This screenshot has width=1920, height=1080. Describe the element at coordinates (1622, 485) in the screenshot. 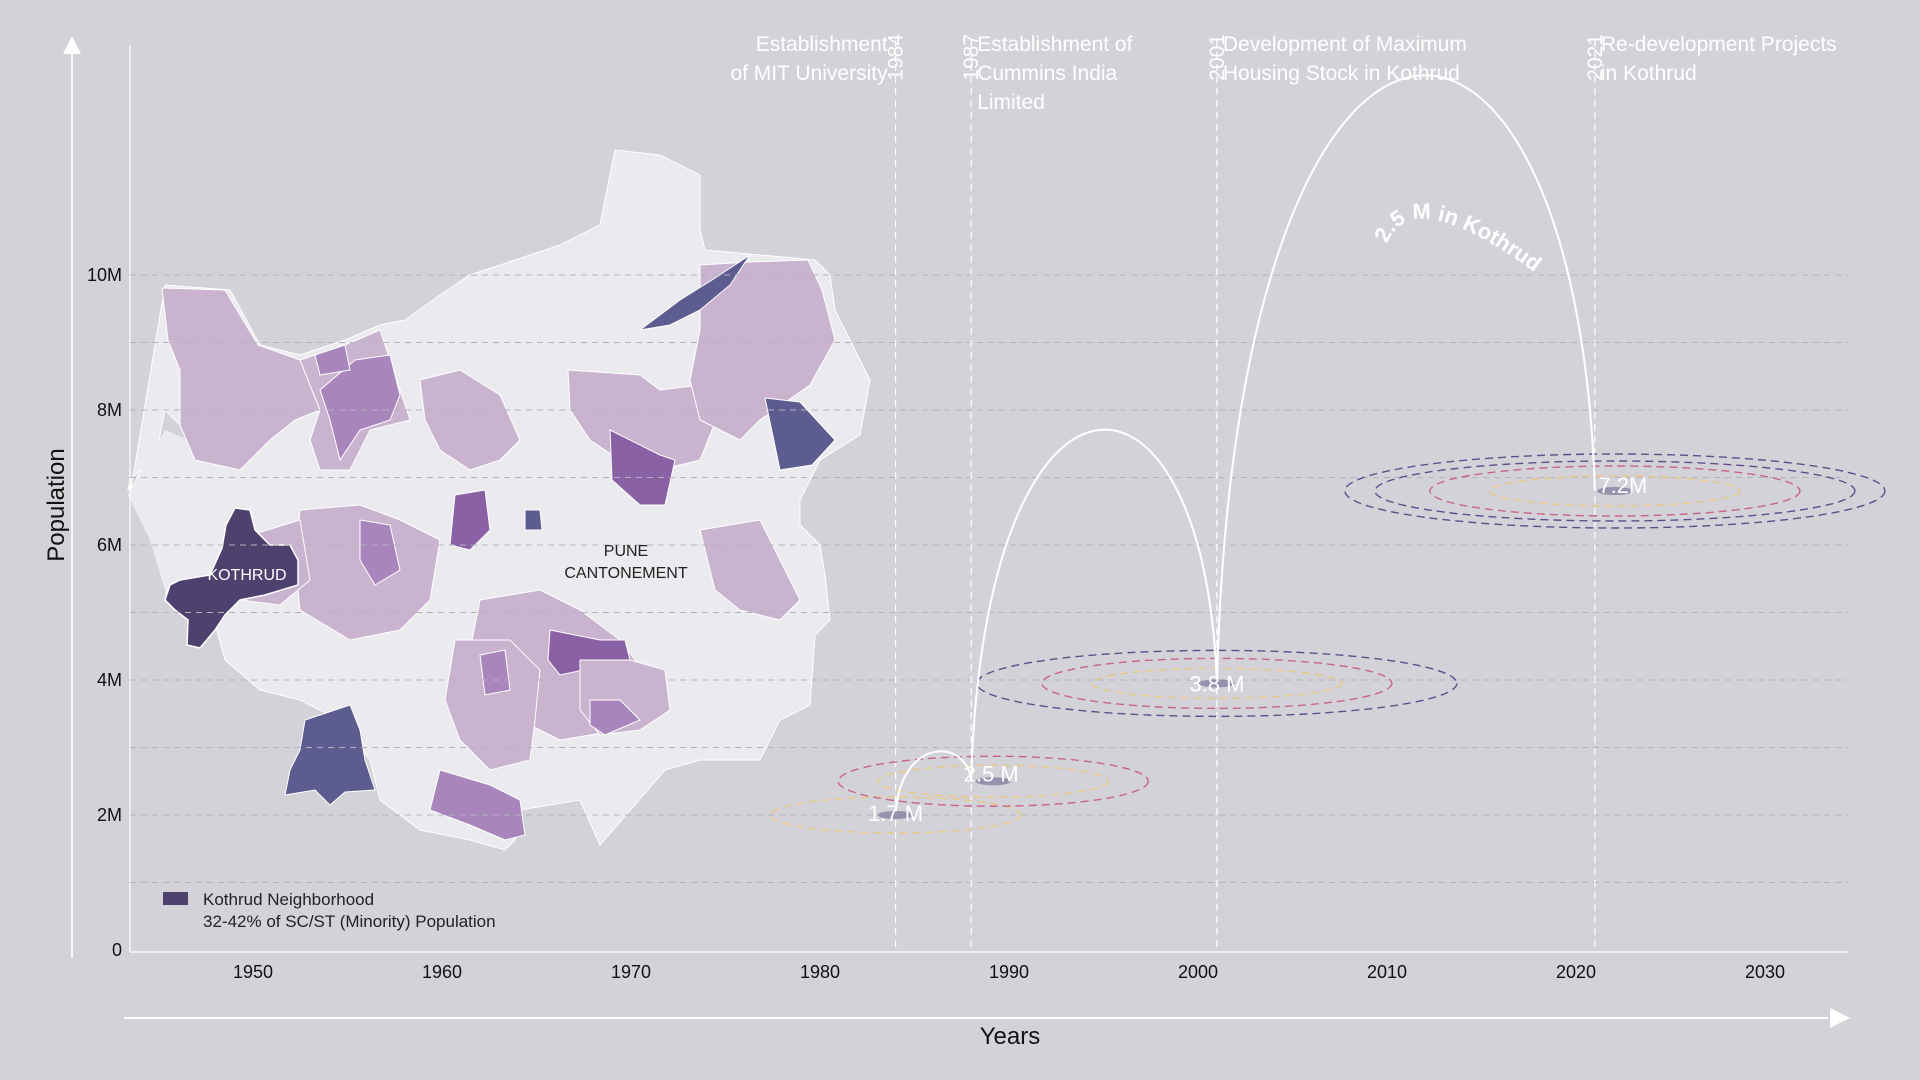

I see `population-value-label: 7.2M` at that location.